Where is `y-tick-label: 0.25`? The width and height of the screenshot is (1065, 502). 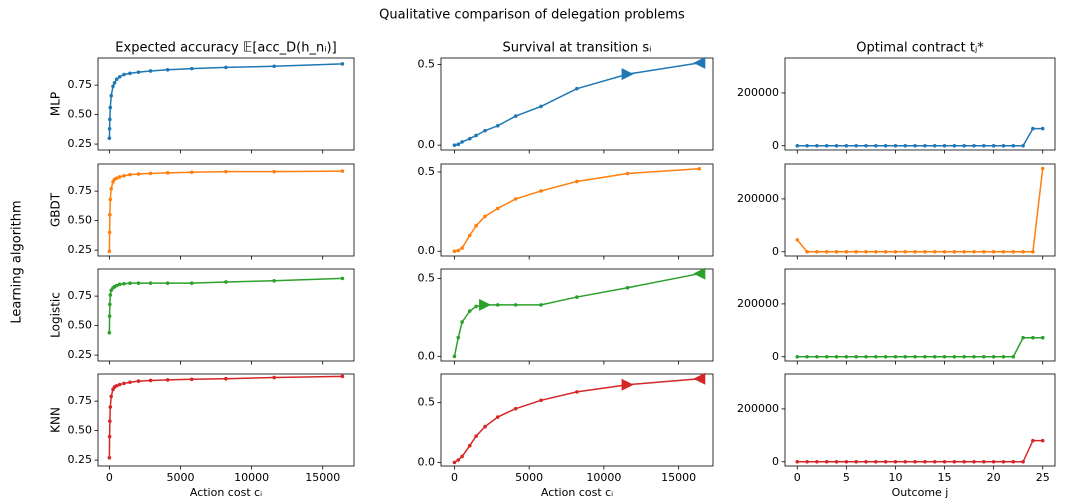
y-tick-label: 0.25 is located at coordinates (80, 143).